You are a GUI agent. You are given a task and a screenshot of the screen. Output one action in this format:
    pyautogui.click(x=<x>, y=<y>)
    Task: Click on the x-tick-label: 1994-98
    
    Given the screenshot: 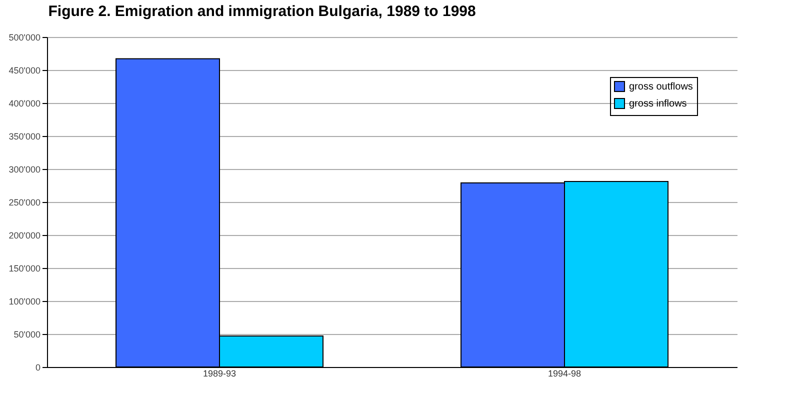 What is the action you would take?
    pyautogui.click(x=565, y=373)
    